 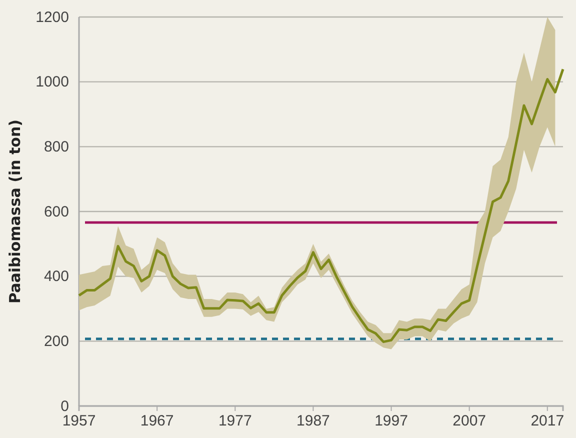 I want to click on x-tick-label: 1997, so click(x=391, y=421).